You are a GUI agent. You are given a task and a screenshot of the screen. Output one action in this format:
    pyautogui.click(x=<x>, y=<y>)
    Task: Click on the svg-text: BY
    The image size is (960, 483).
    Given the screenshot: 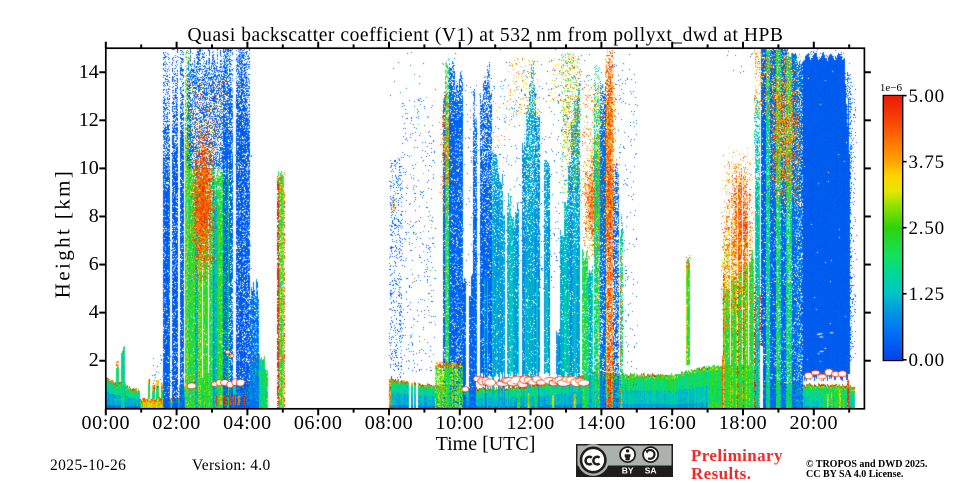 What is the action you would take?
    pyautogui.click(x=628, y=471)
    